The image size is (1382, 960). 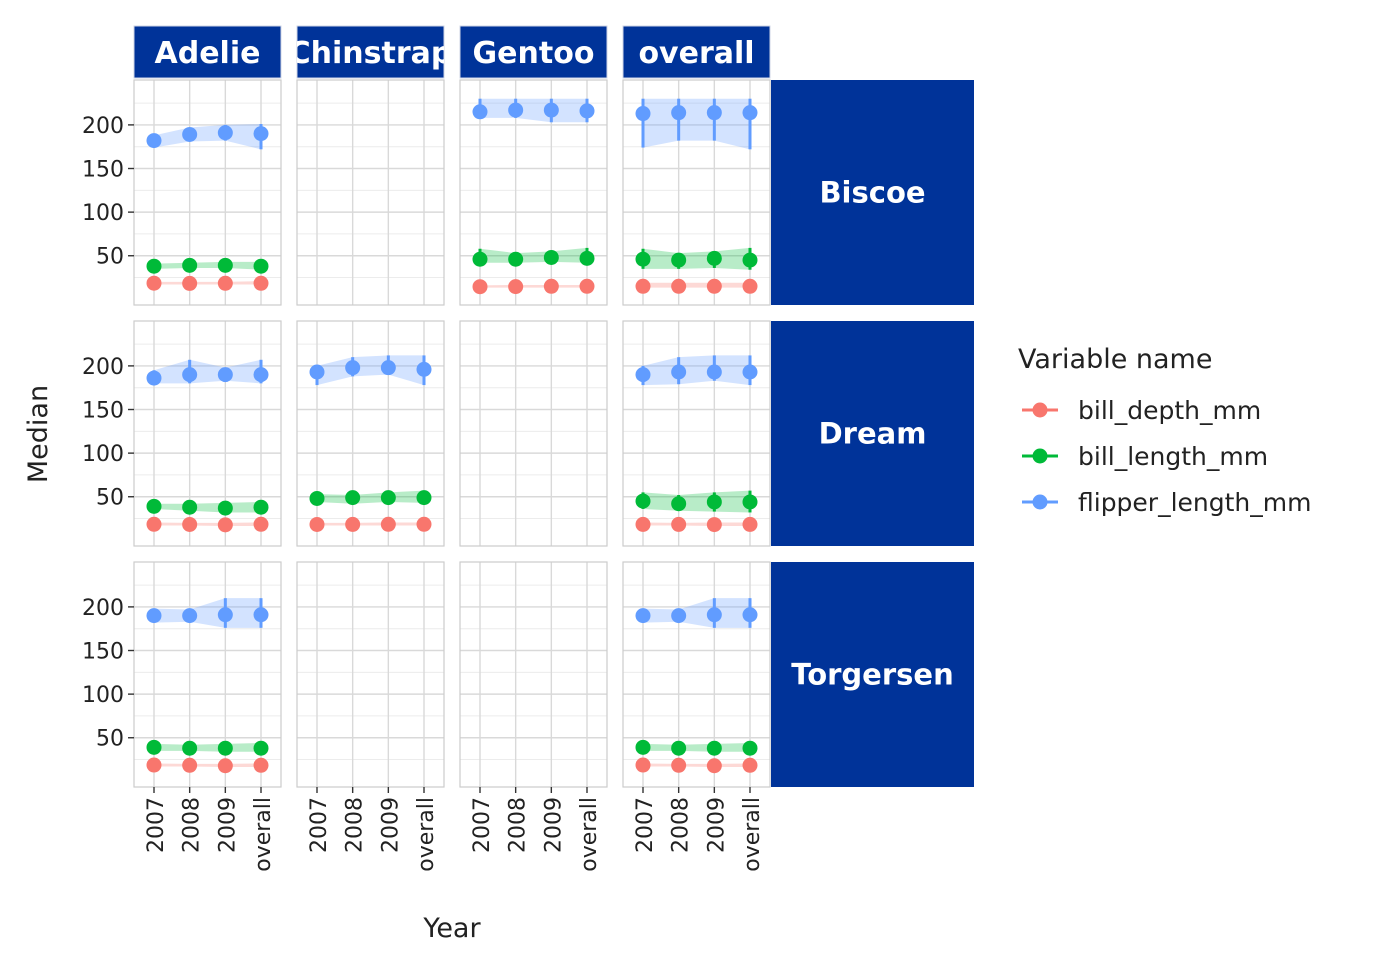 I want to click on column-strip-label: overall, so click(x=696, y=53).